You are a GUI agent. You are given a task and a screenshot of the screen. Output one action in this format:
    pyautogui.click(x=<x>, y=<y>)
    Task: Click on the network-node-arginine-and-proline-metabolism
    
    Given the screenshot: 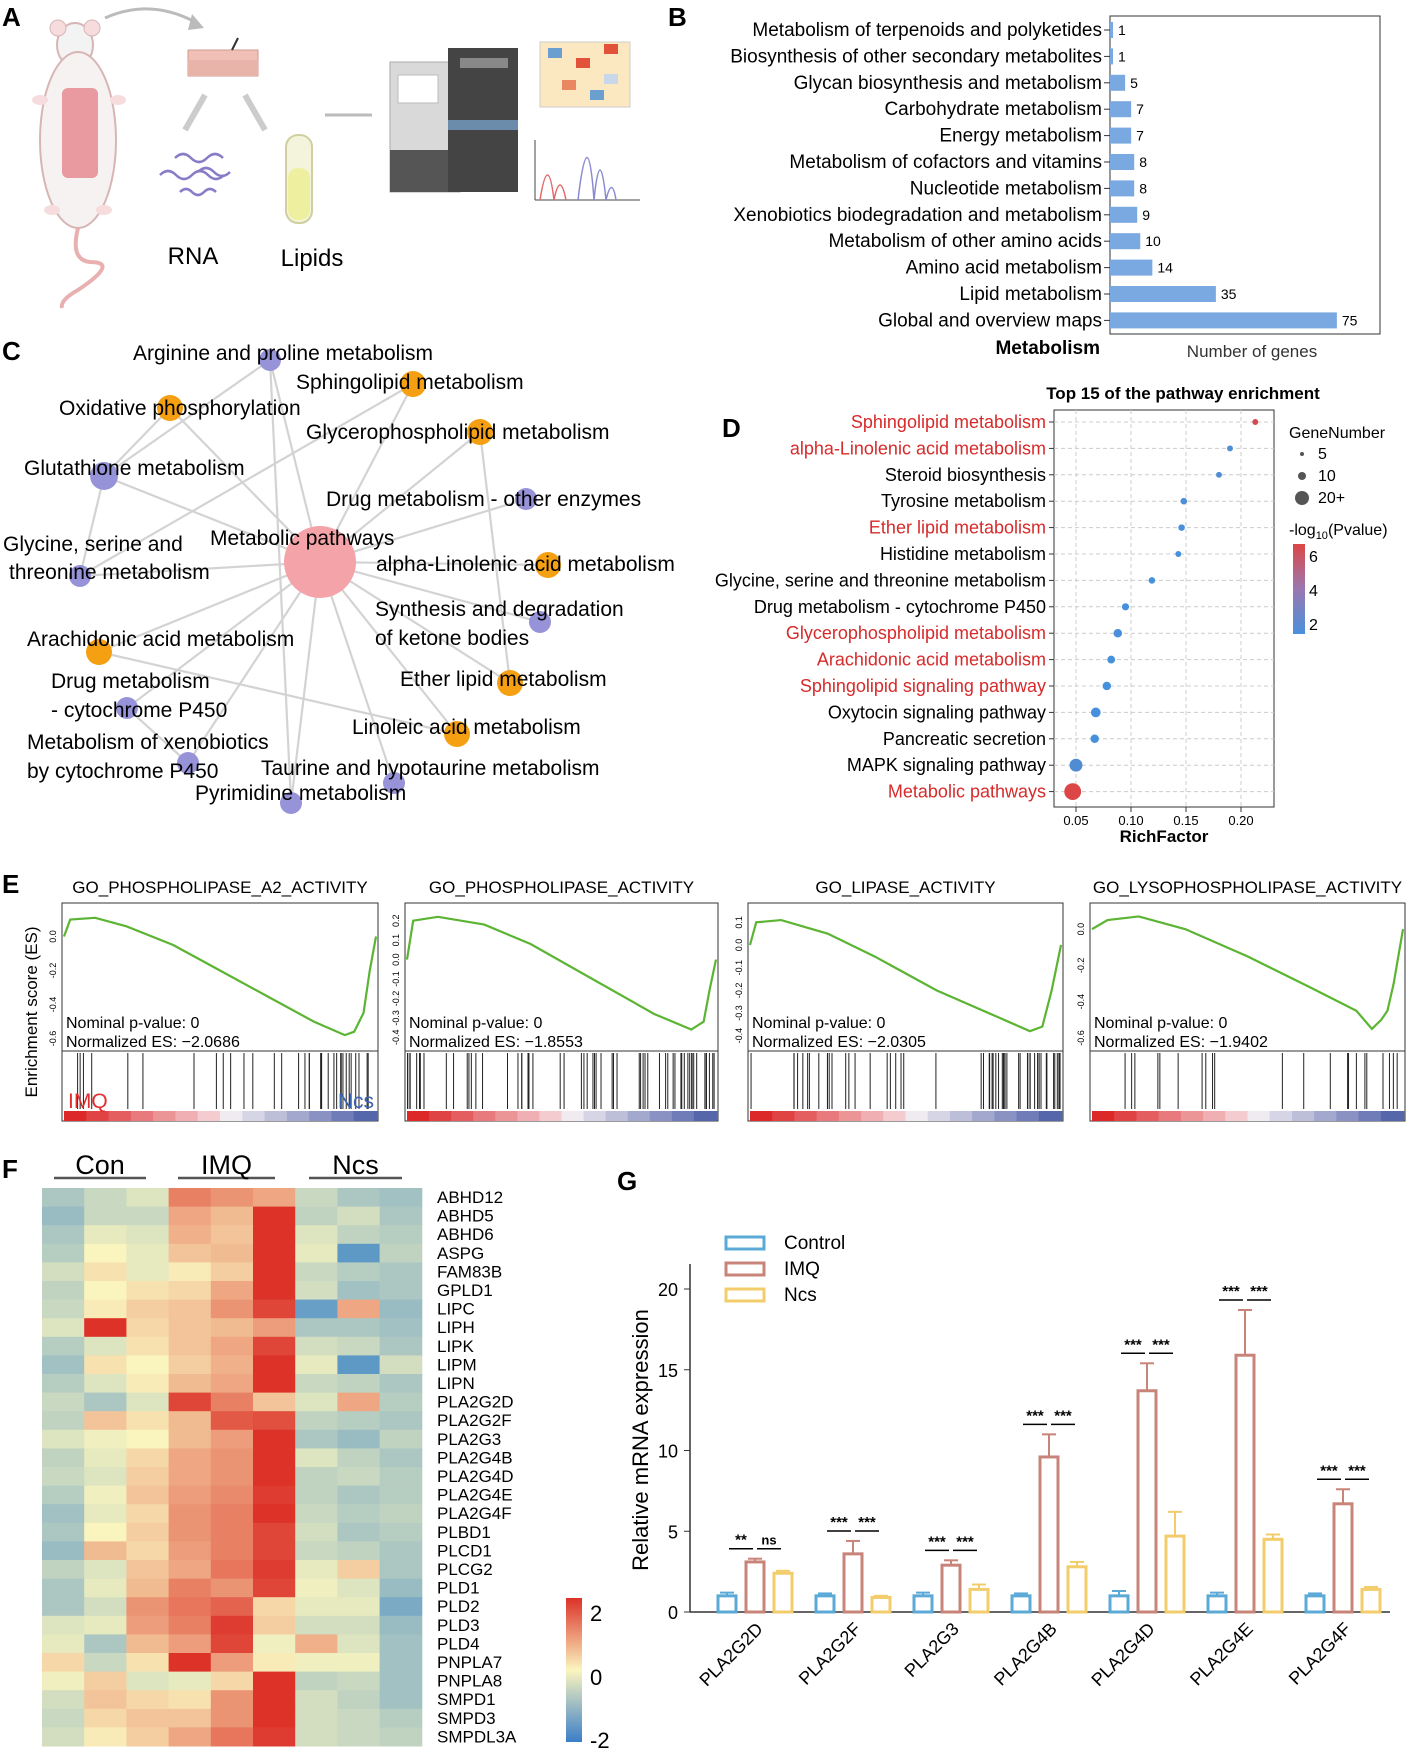 What is the action you would take?
    pyautogui.click(x=270, y=360)
    